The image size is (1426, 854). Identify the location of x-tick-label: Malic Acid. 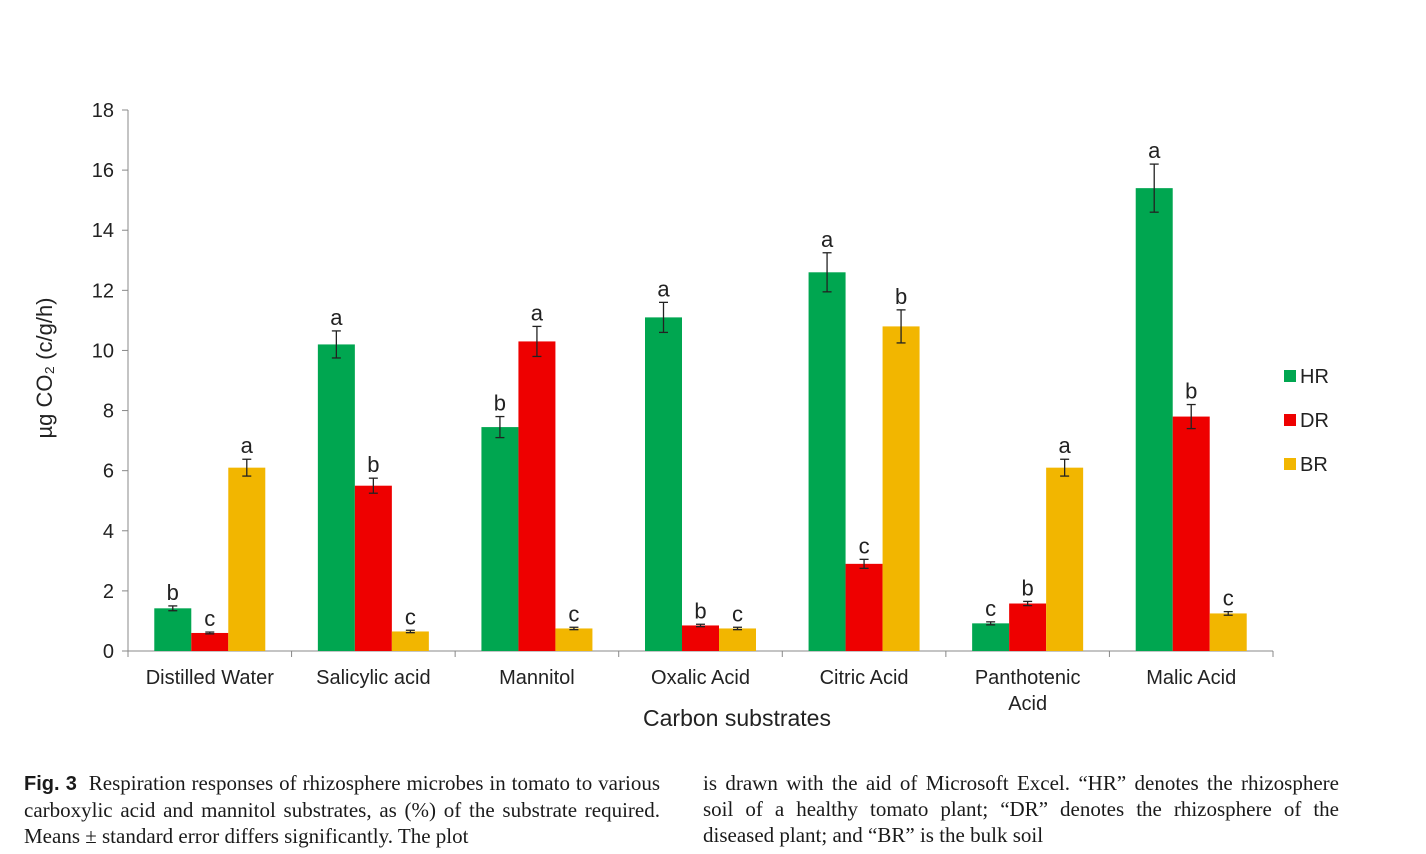
(1191, 678).